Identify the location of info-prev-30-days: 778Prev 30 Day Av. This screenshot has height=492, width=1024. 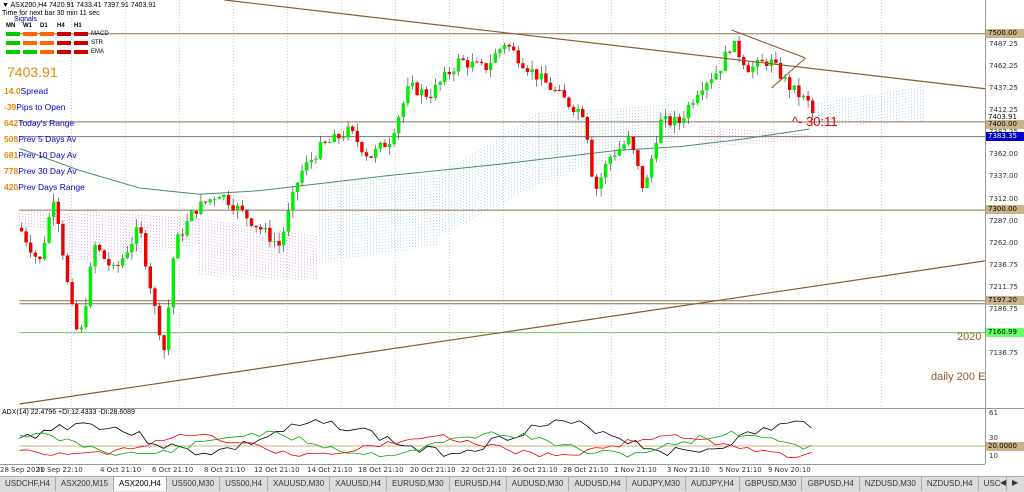
(44, 174).